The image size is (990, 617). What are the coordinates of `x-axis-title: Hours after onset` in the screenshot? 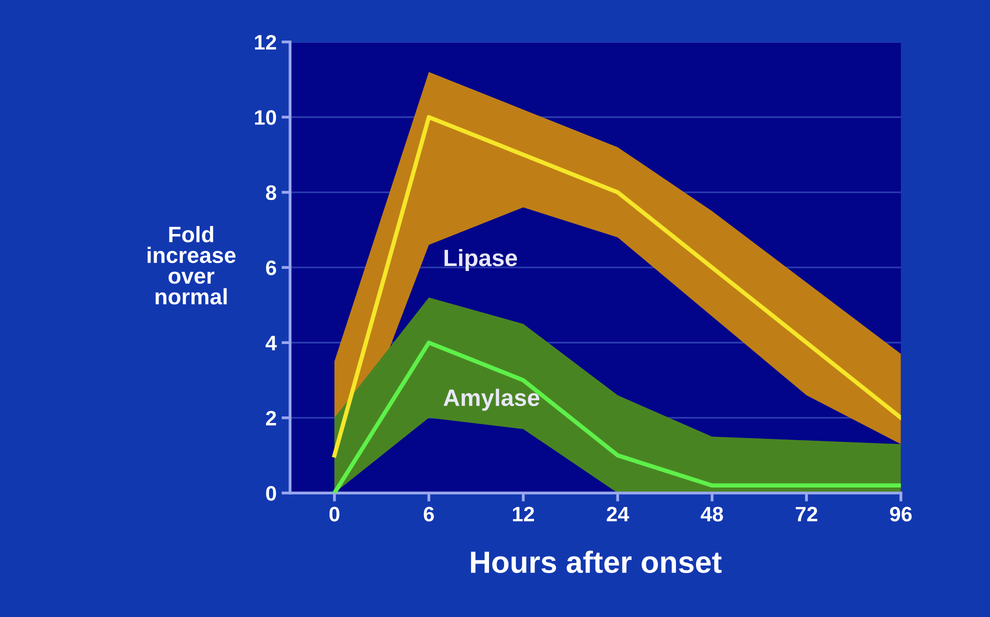 It's located at (596, 562).